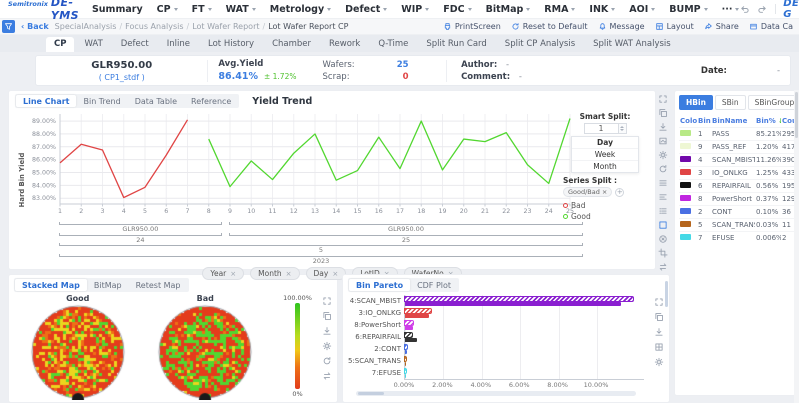 The height and width of the screenshot is (403, 799). I want to click on table-row: 3 IO_ONLKG 1.25% 433, so click(737, 173).